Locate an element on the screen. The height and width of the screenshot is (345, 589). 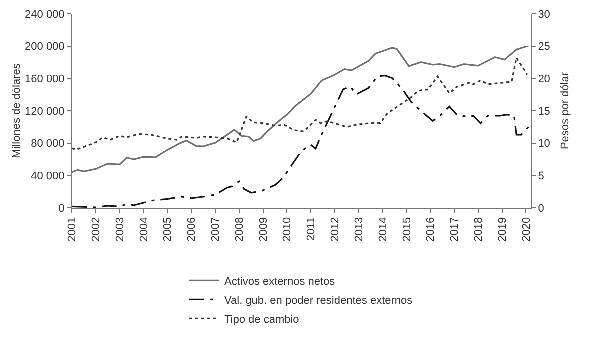
y-tick-label: 240 000 is located at coordinates (45, 14).